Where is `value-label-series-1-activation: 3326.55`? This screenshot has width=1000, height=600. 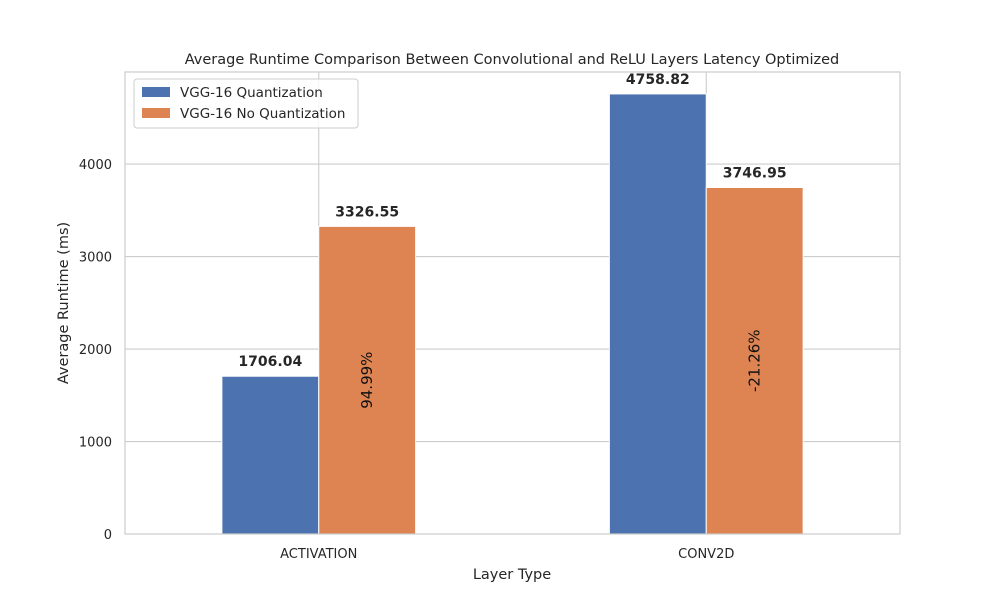 value-label-series-1-activation: 3326.55 is located at coordinates (367, 212).